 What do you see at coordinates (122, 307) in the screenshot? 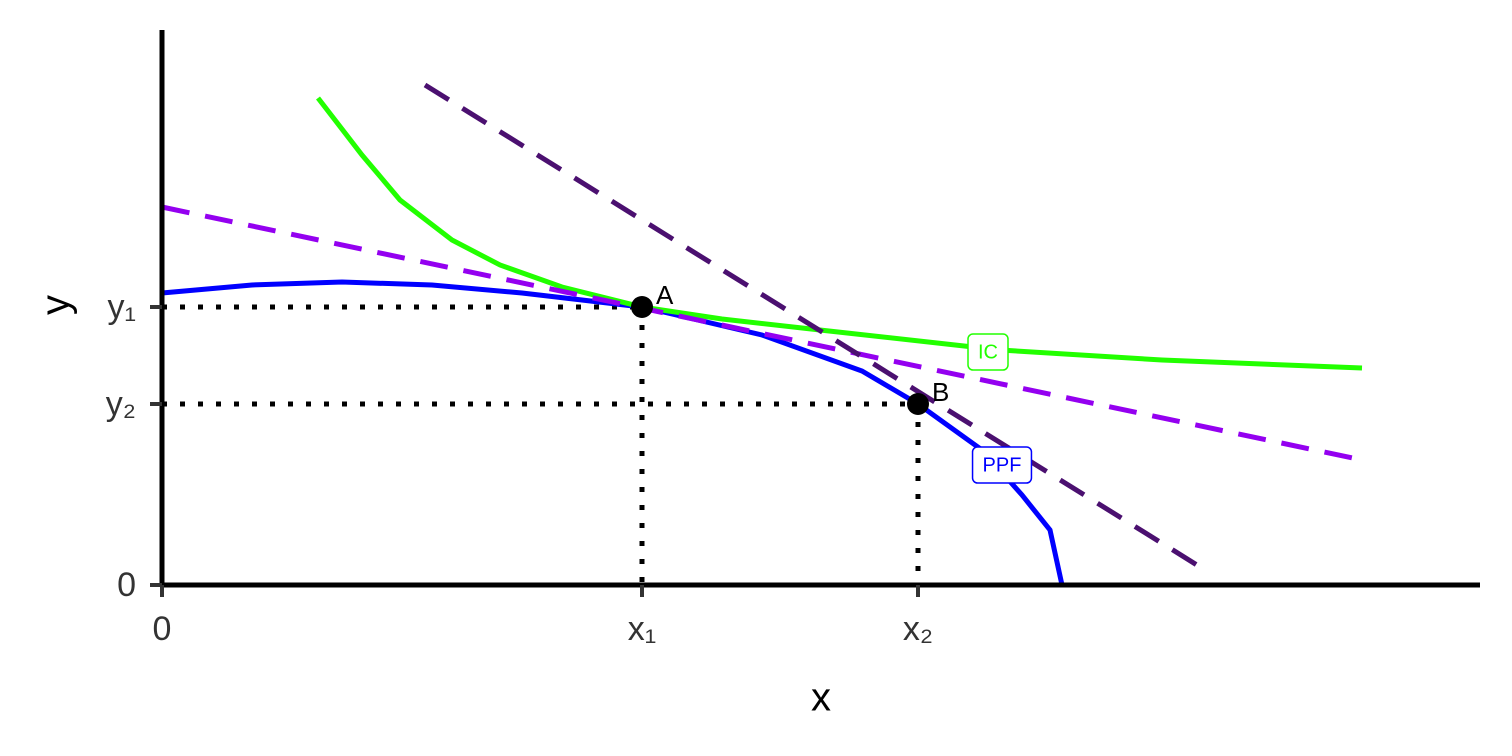
I see `y-tick-label: y₁` at bounding box center [122, 307].